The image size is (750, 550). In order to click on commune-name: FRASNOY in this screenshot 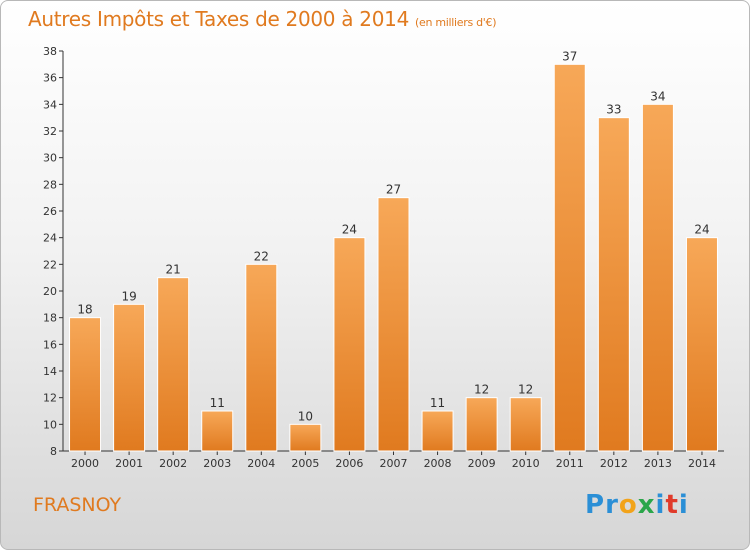, I will do `click(77, 505)`.